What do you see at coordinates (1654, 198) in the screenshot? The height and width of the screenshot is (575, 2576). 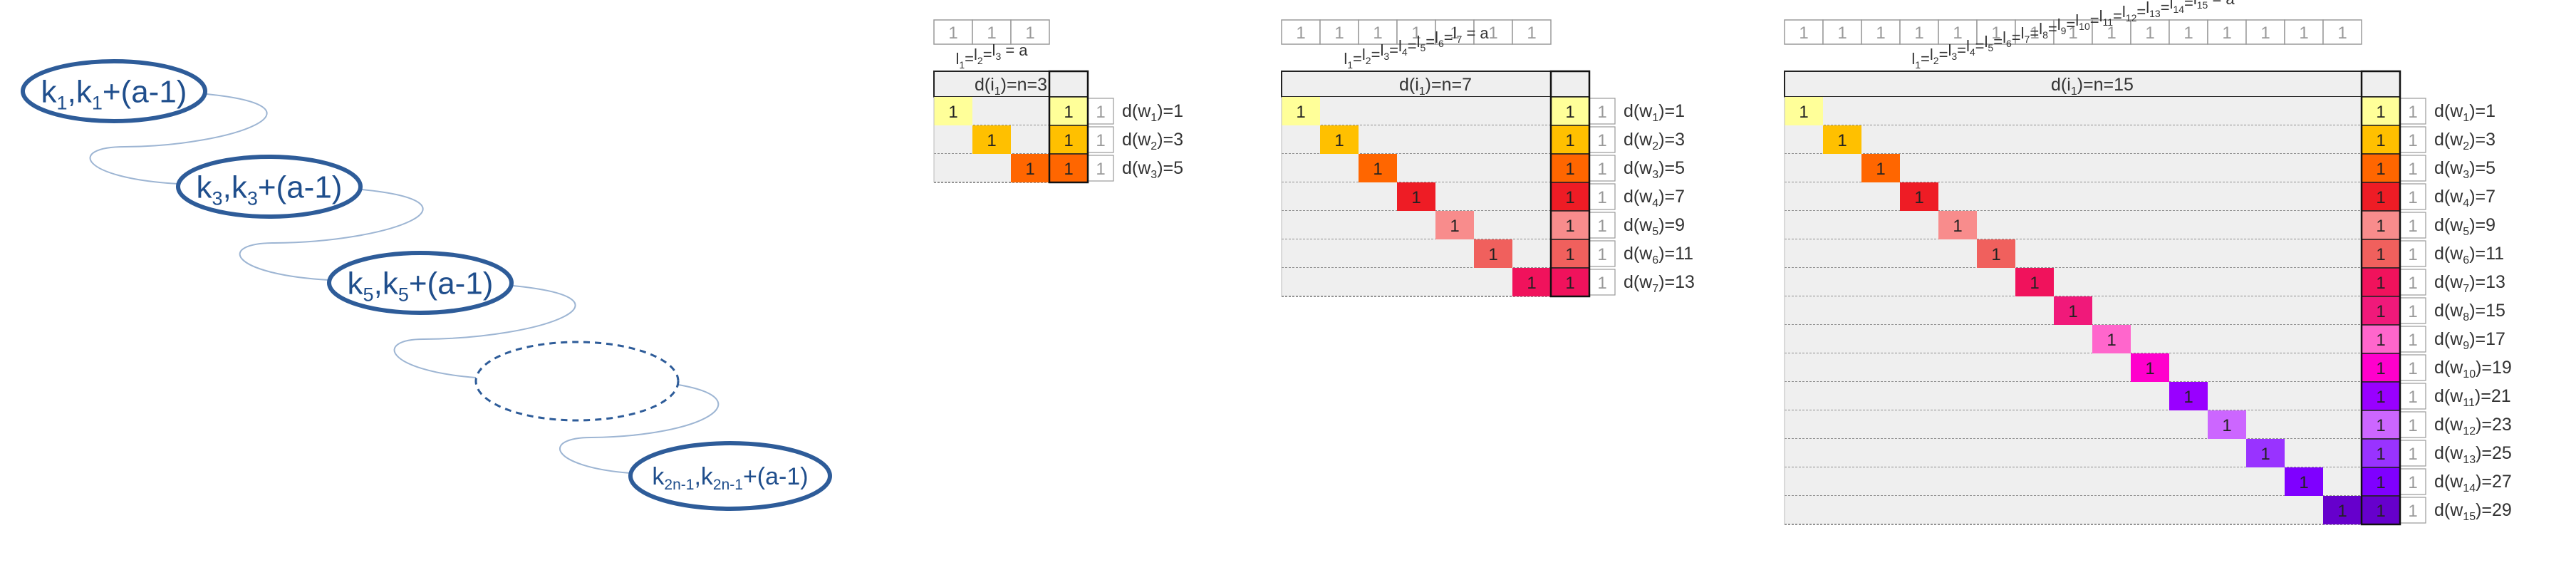 I see `row-degree-label: d(w4)=7` at bounding box center [1654, 198].